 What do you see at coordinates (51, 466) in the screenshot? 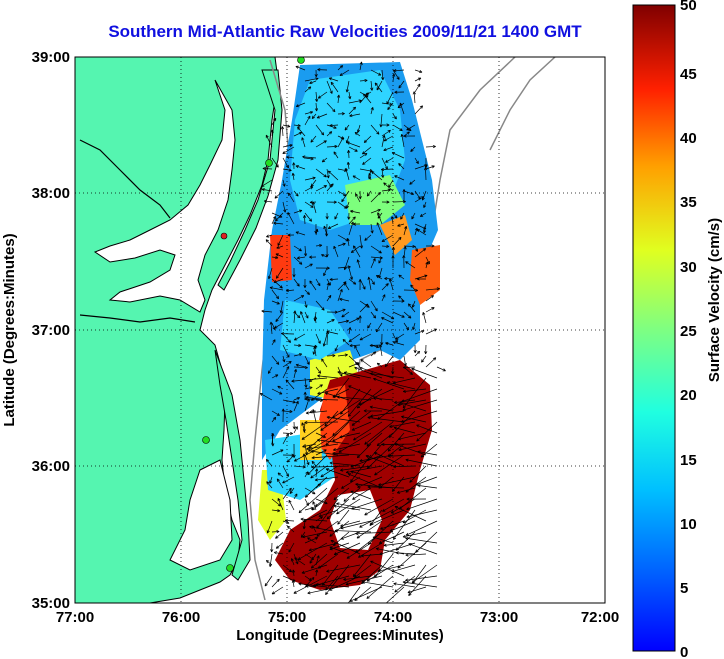
I see `y-tick: 36:00` at bounding box center [51, 466].